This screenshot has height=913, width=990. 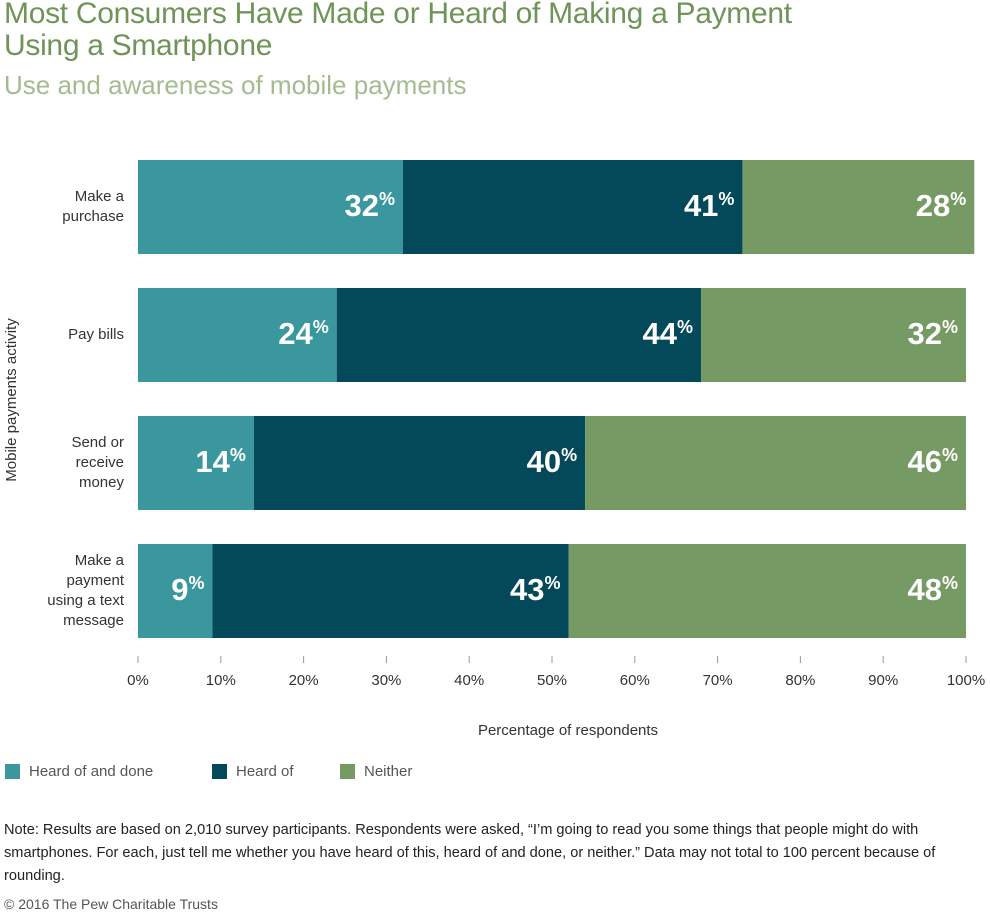 I want to click on value-label: 48%, so click(x=933, y=589).